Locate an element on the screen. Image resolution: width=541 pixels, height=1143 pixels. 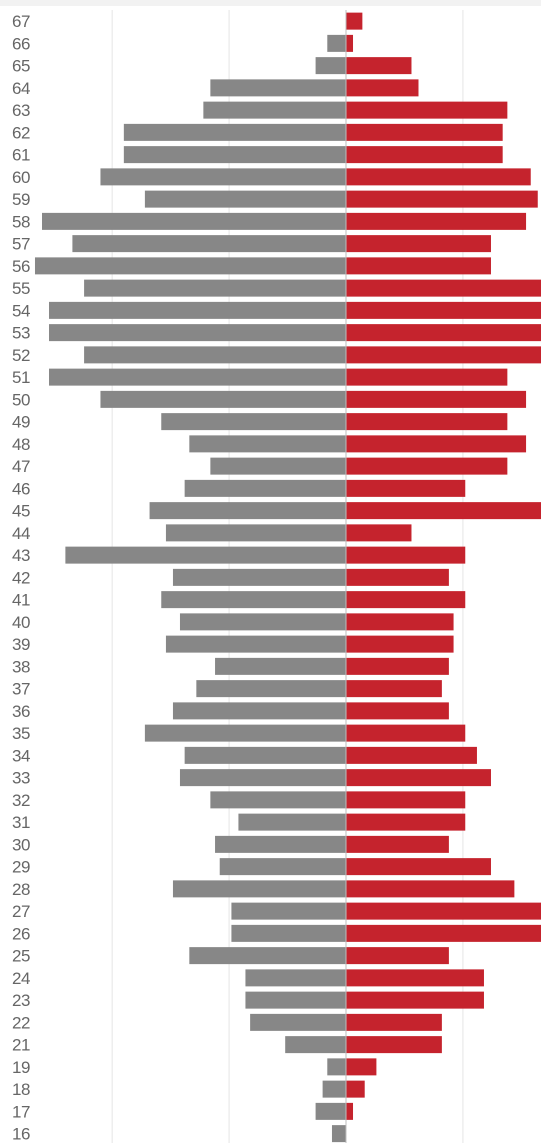
y-tick-label: 40 is located at coordinates (21, 622).